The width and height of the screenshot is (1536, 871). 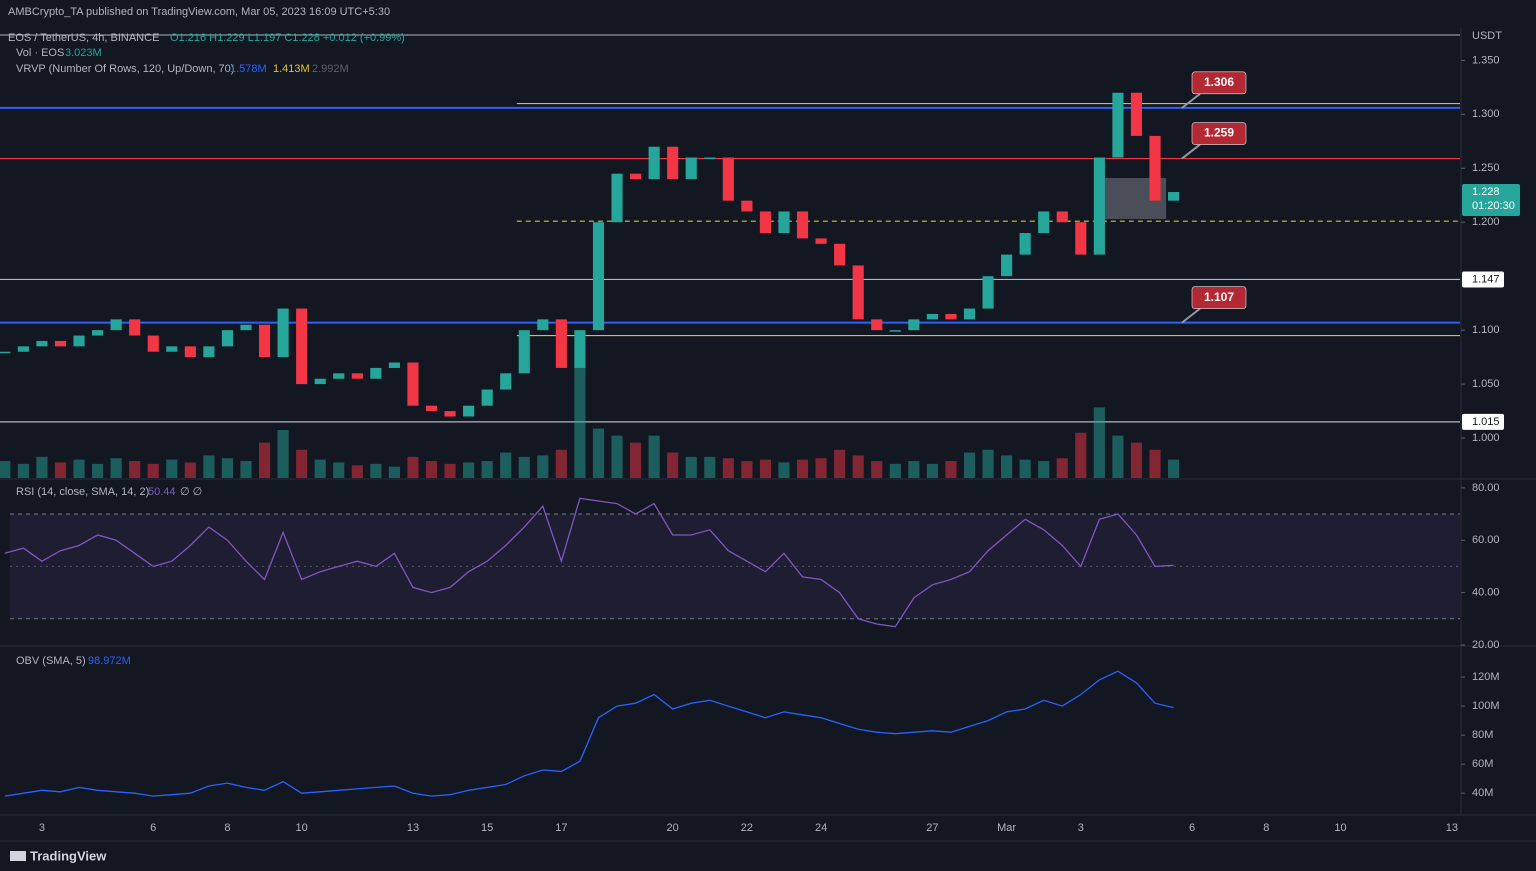 I want to click on annotation-label: 1.306, so click(x=1219, y=82).